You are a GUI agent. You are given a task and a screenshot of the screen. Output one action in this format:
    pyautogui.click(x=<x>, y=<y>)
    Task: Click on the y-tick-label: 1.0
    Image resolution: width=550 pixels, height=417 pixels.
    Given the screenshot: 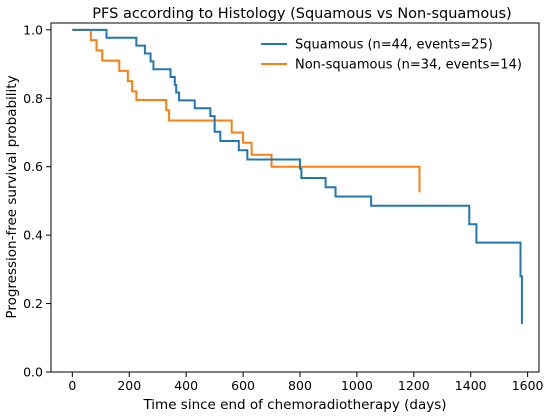 What is the action you would take?
    pyautogui.click(x=33, y=29)
    